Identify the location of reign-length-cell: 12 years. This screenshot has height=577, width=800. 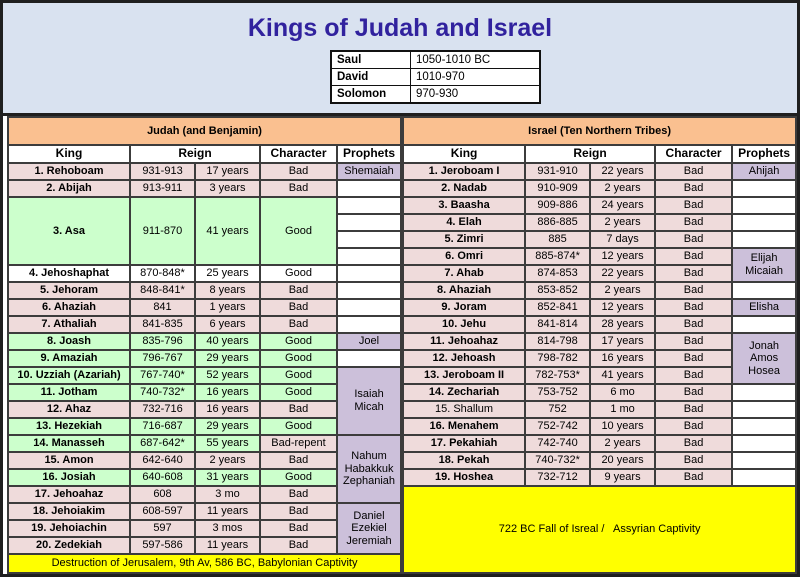
(623, 256).